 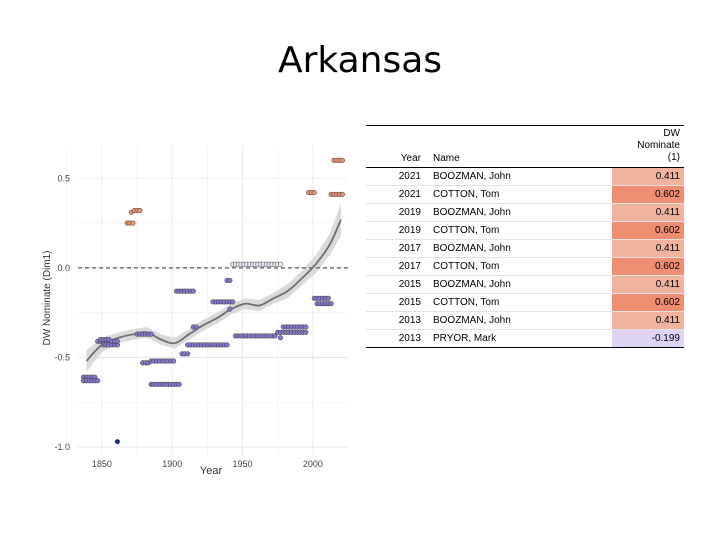 I want to click on table-row: 2019 BOOZMAN, John 0.411, so click(x=525, y=212).